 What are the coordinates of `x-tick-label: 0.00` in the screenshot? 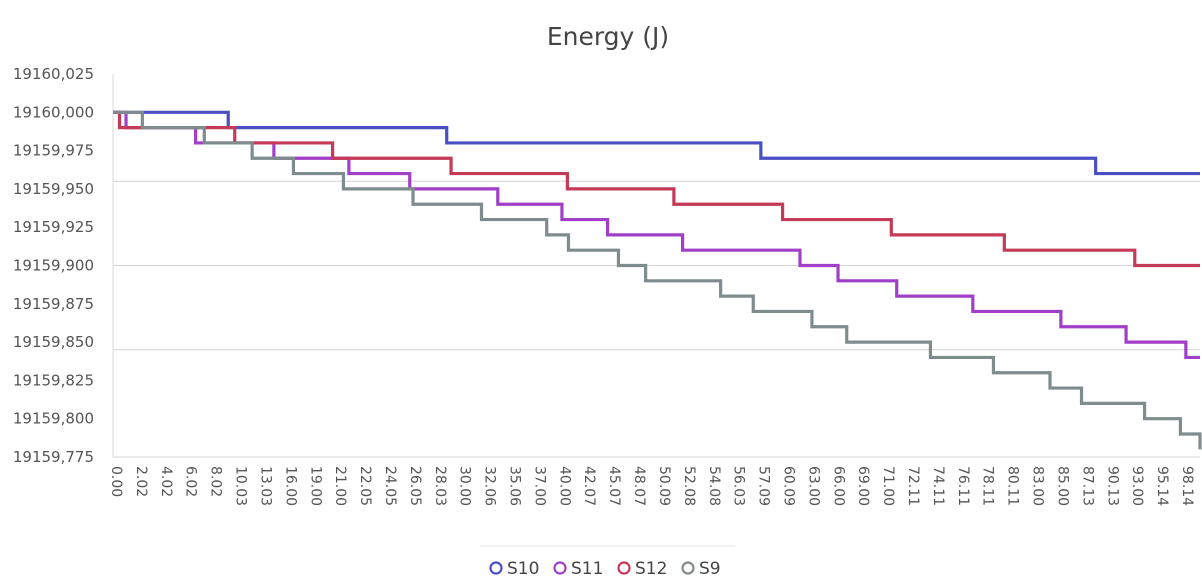 It's located at (116, 481).